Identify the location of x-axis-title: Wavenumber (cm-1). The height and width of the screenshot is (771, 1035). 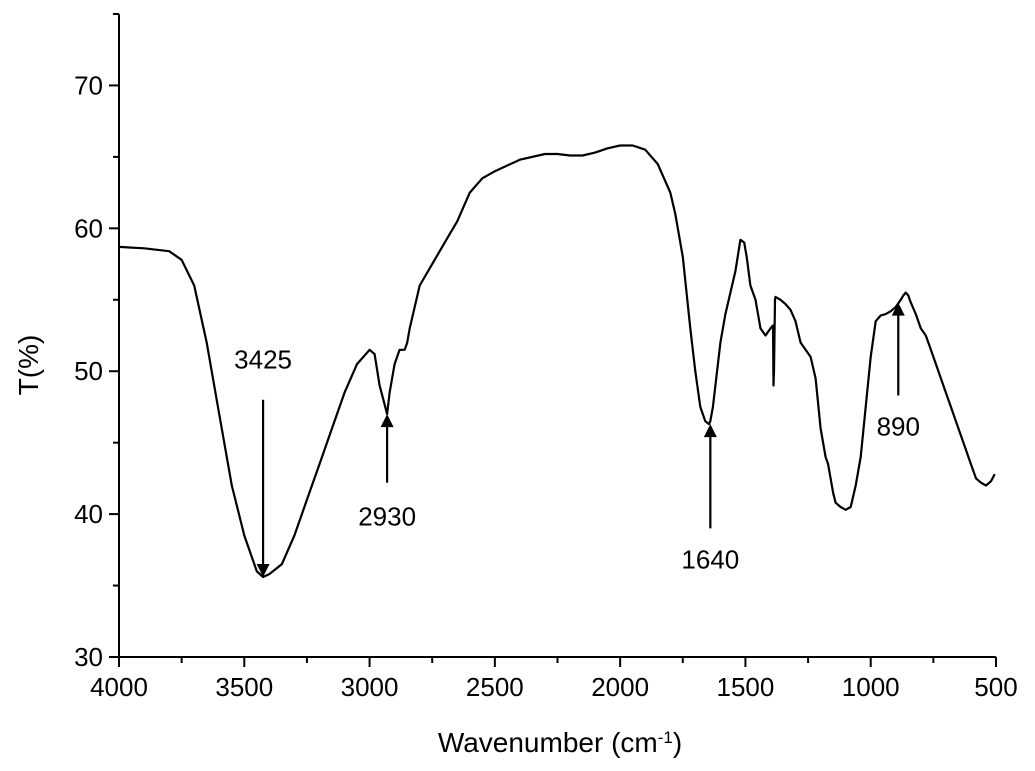
(560, 742).